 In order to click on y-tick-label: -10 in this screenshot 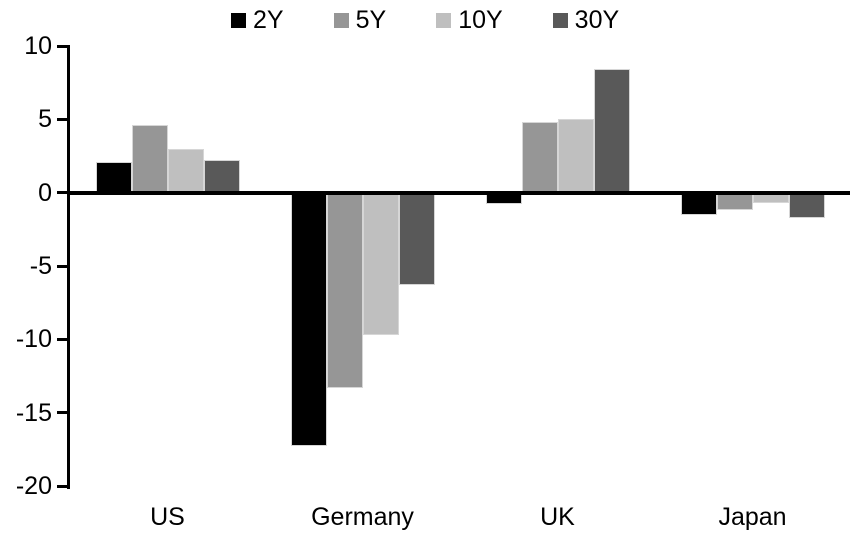, I will do `click(33, 339)`.